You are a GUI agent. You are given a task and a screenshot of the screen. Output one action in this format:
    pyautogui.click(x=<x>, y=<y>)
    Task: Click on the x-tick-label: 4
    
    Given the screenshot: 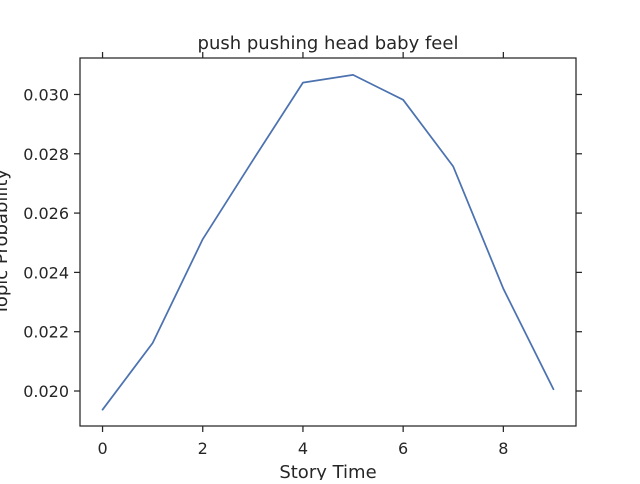 What is the action you would take?
    pyautogui.click(x=303, y=448)
    